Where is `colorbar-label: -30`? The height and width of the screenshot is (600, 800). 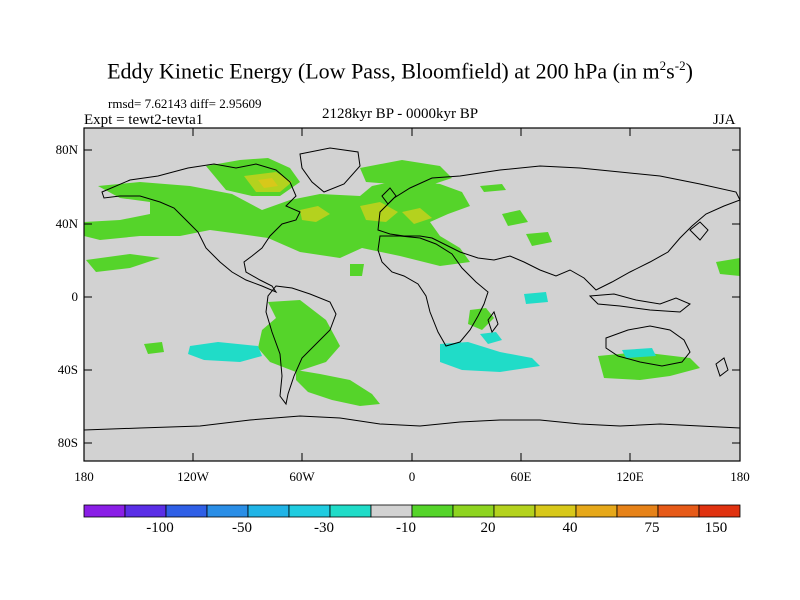
colorbar-label: -30 is located at coordinates (324, 528).